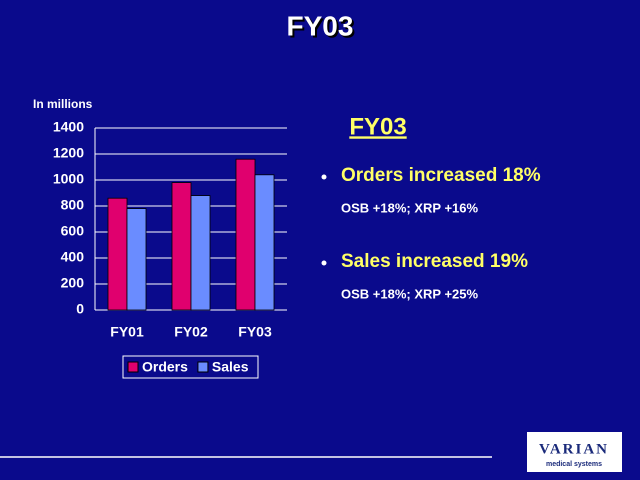 This screenshot has width=640, height=480. I want to click on x-tick-label: FY02, so click(191, 332).